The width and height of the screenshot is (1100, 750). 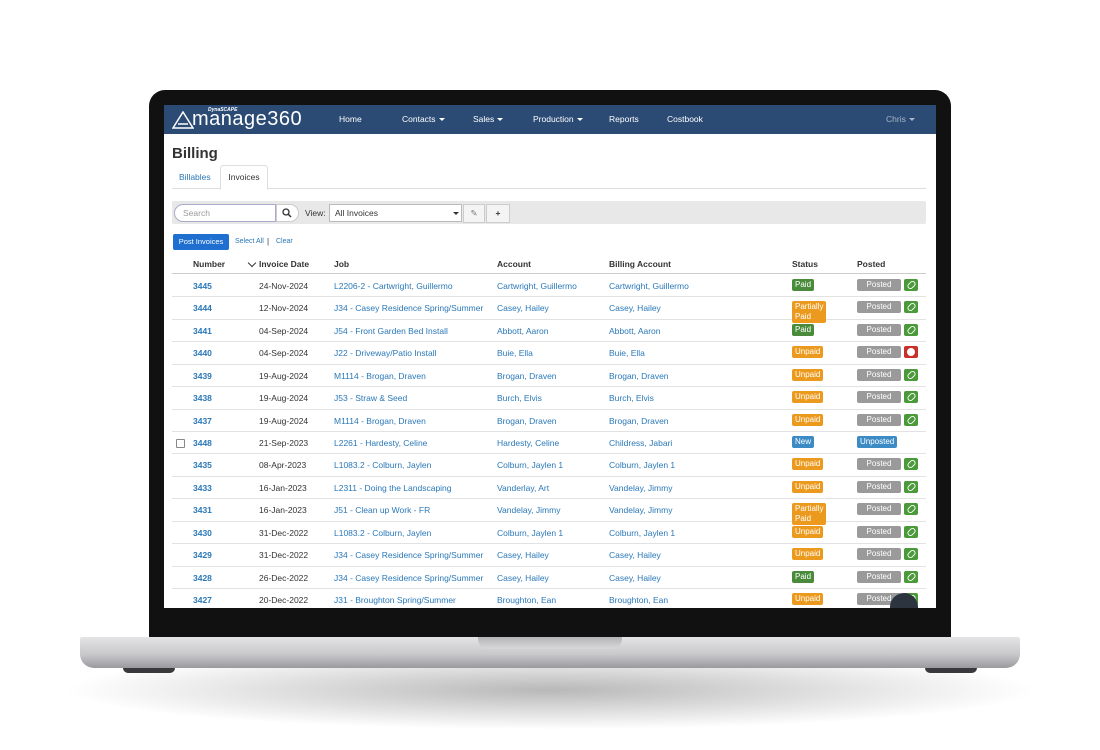 What do you see at coordinates (195, 177) in the screenshot?
I see `tab: Billables` at bounding box center [195, 177].